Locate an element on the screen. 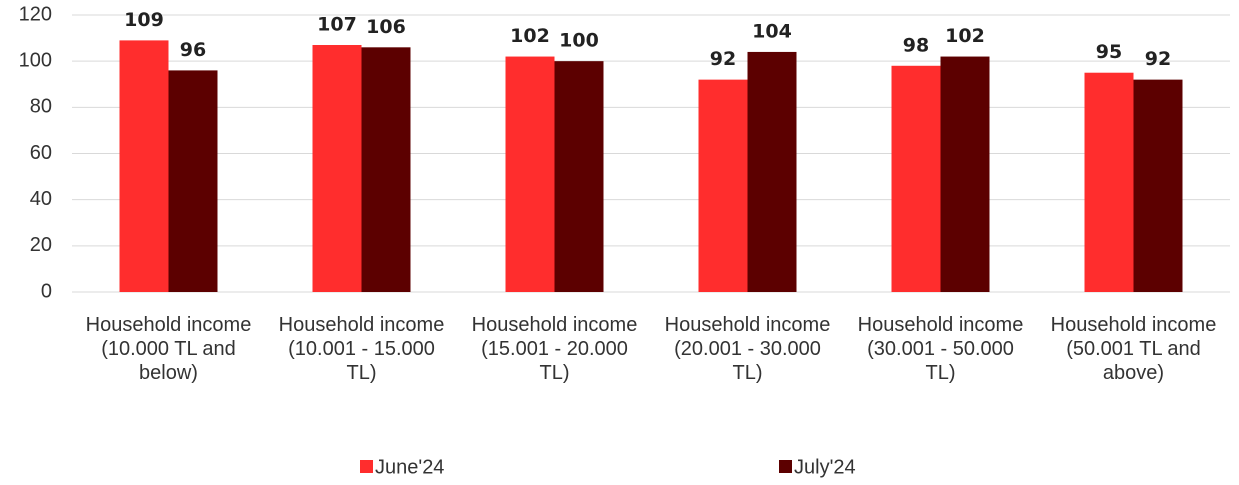 The image size is (1239, 485). y-tick-label: 80 is located at coordinates (41, 107).